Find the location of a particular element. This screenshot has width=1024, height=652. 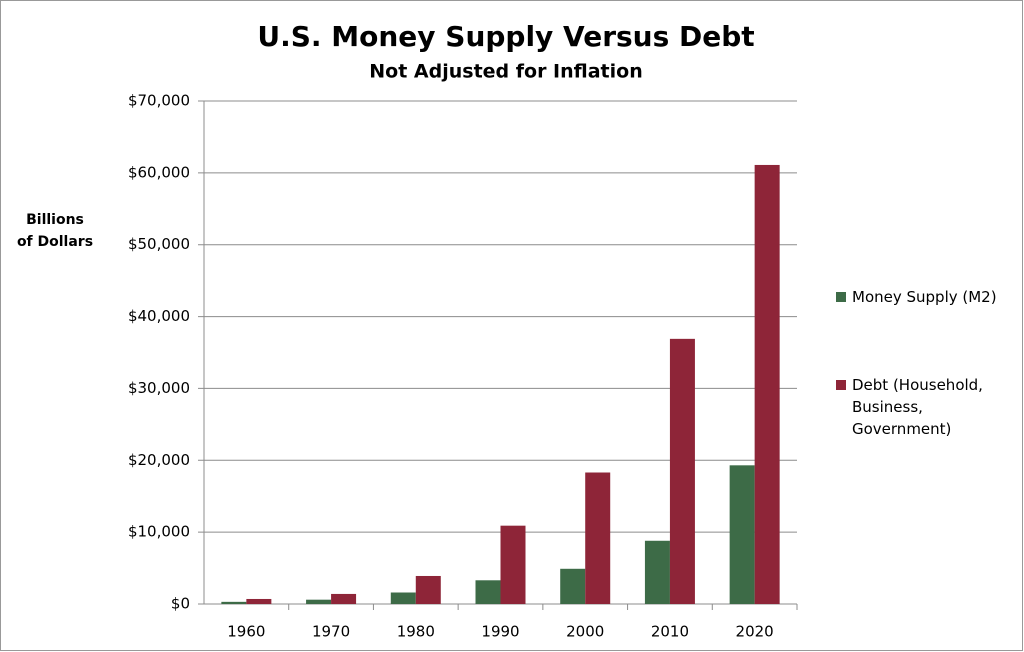

y-tick-label: $40,000 is located at coordinates (159, 316).